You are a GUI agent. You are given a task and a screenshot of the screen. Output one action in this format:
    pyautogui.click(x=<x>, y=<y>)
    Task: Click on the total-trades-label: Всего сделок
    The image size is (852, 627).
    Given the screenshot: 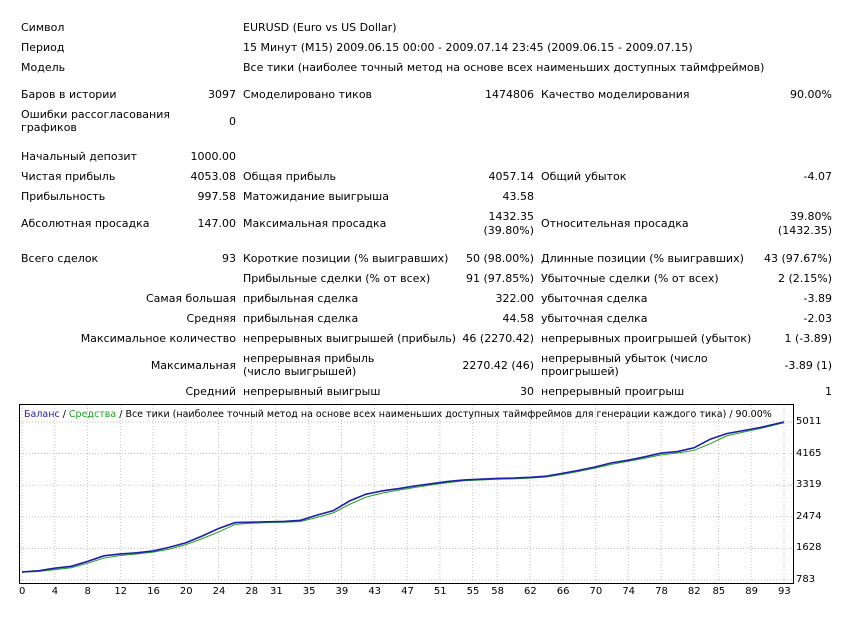 What is the action you would take?
    pyautogui.click(x=60, y=258)
    